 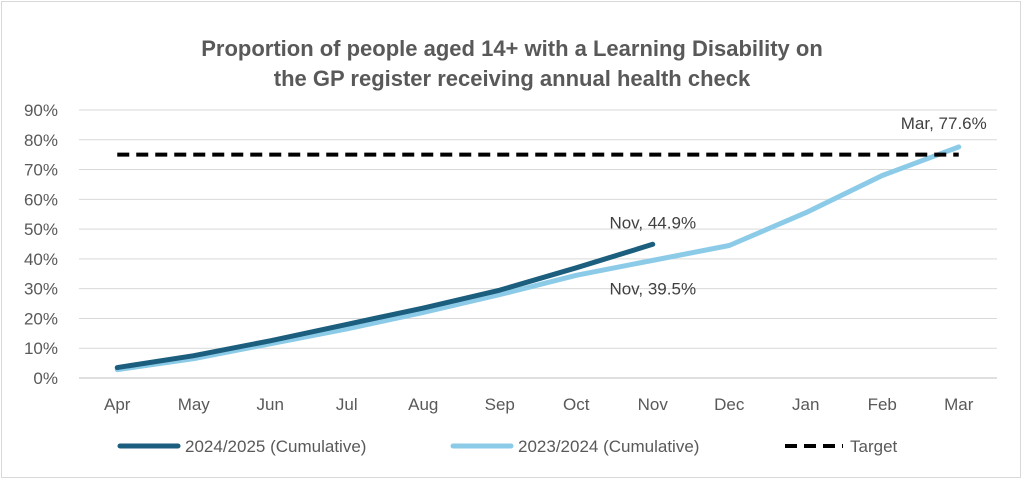 I want to click on y-tick-label: 60%, so click(x=41, y=199).